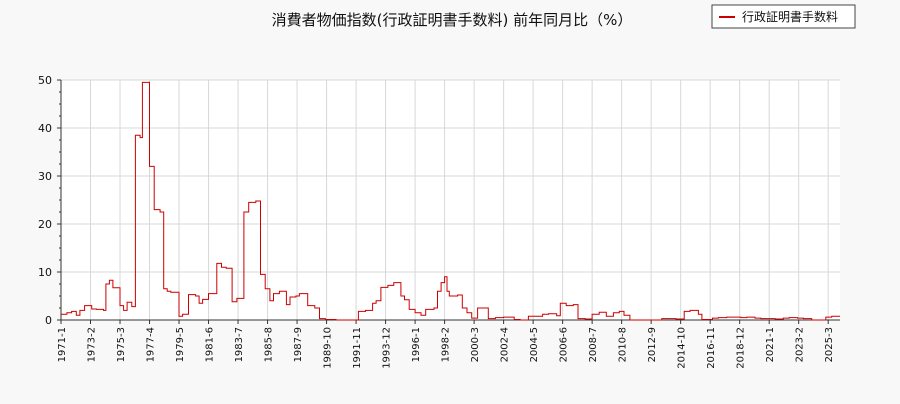 The height and width of the screenshot is (404, 900). What do you see at coordinates (452, 20) in the screenshot?
I see `chart-title: 消費者物価指数(行政証明書手数料) 前年同月比（%）` at bounding box center [452, 20].